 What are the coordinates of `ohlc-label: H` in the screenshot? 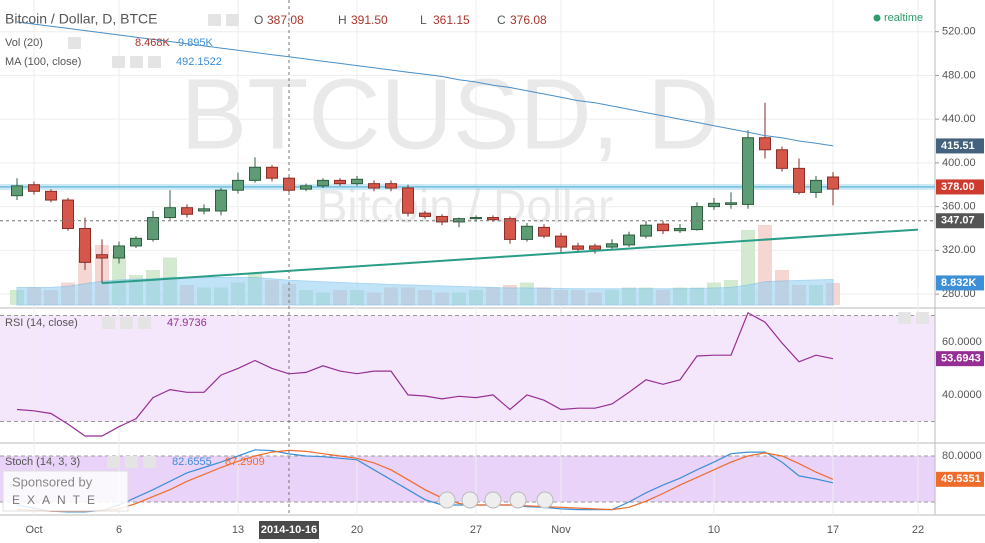 It's located at (342, 20).